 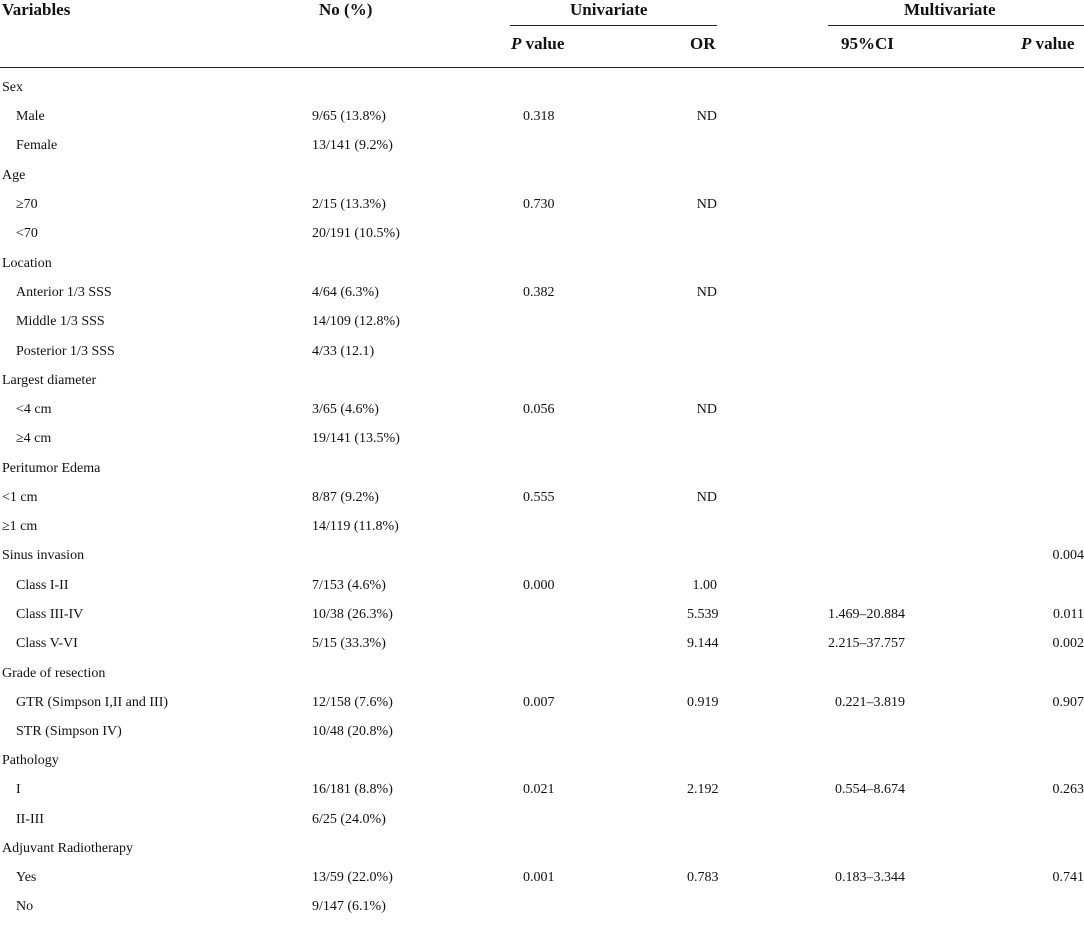 What do you see at coordinates (542, 475) in the screenshot?
I see `table-row: Peritumor Edema` at bounding box center [542, 475].